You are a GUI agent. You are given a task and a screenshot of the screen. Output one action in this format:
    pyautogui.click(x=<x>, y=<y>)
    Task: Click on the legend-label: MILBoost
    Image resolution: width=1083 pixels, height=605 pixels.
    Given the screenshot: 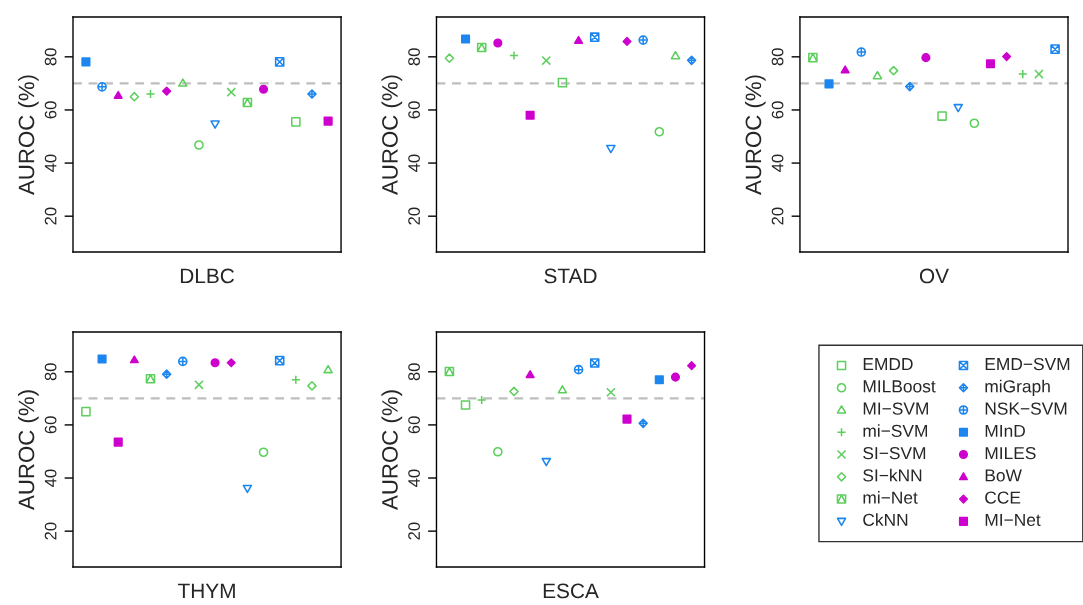 What is the action you would take?
    pyautogui.click(x=899, y=386)
    